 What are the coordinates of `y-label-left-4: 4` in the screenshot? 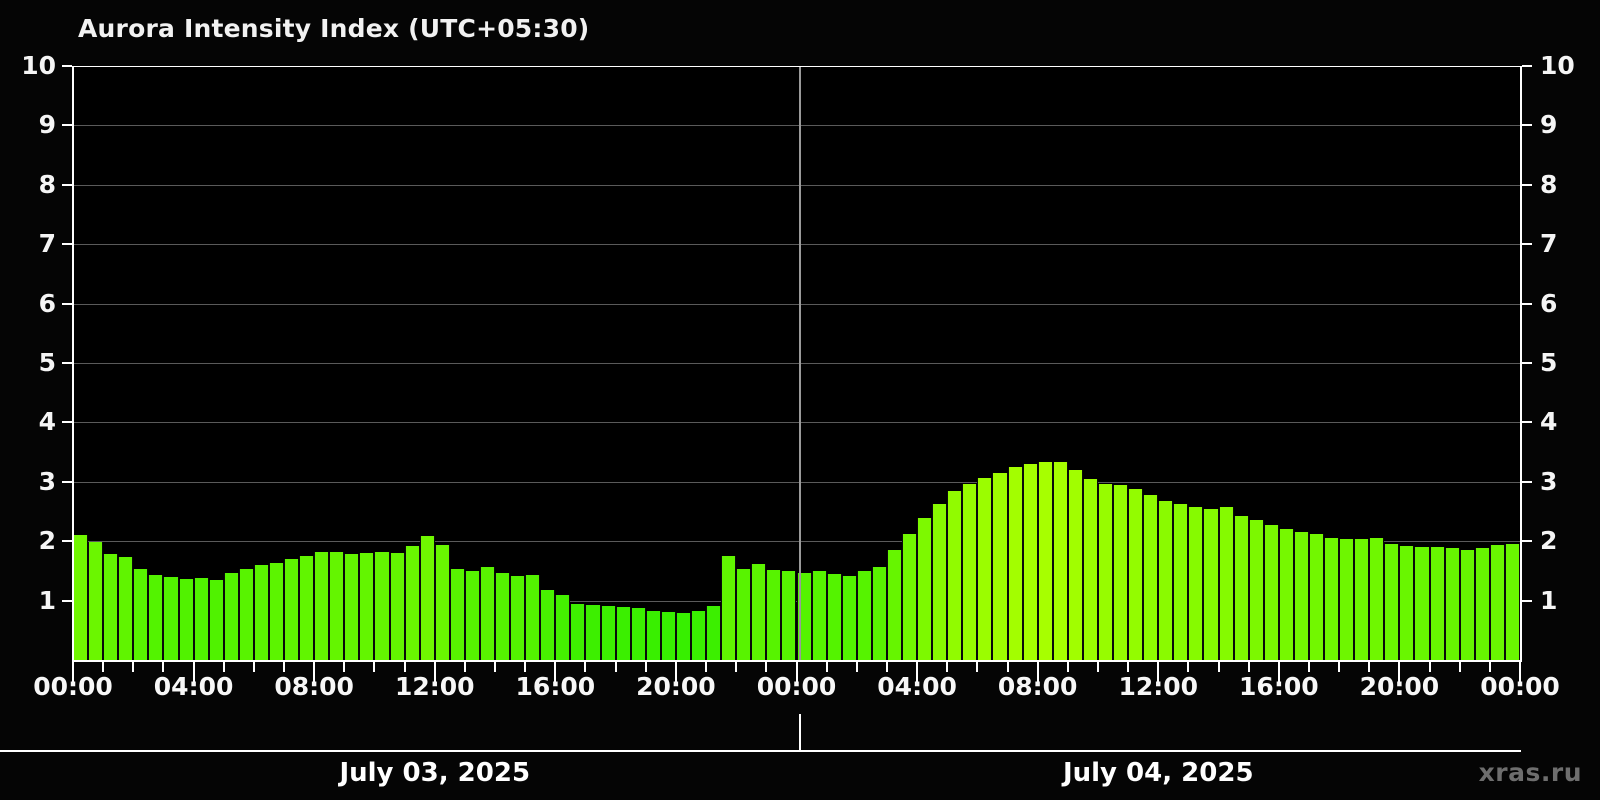 It's located at (47, 422).